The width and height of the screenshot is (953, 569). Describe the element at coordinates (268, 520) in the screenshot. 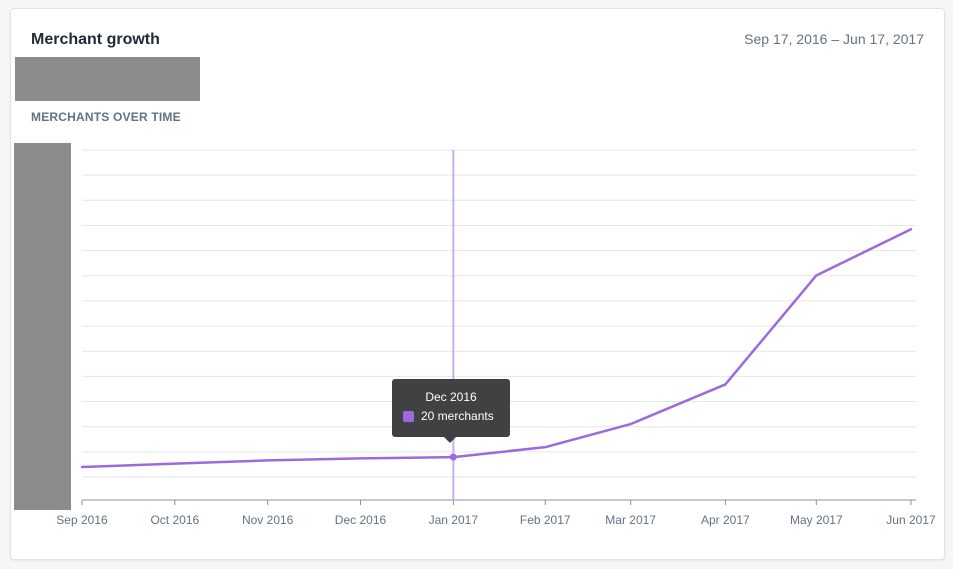

I see `x-tick-label: Nov 2016` at that location.